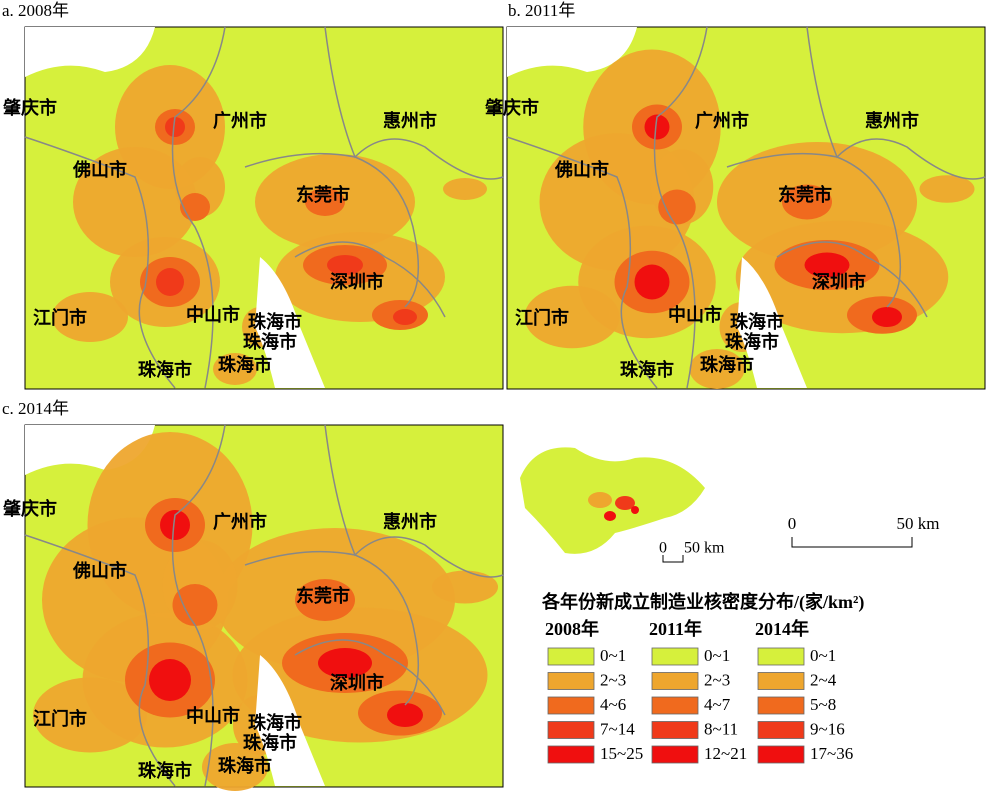 Image resolution: width=1000 pixels, height=807 pixels. Describe the element at coordinates (213, 715) in the screenshot. I see `city-label: 中山市` at that location.